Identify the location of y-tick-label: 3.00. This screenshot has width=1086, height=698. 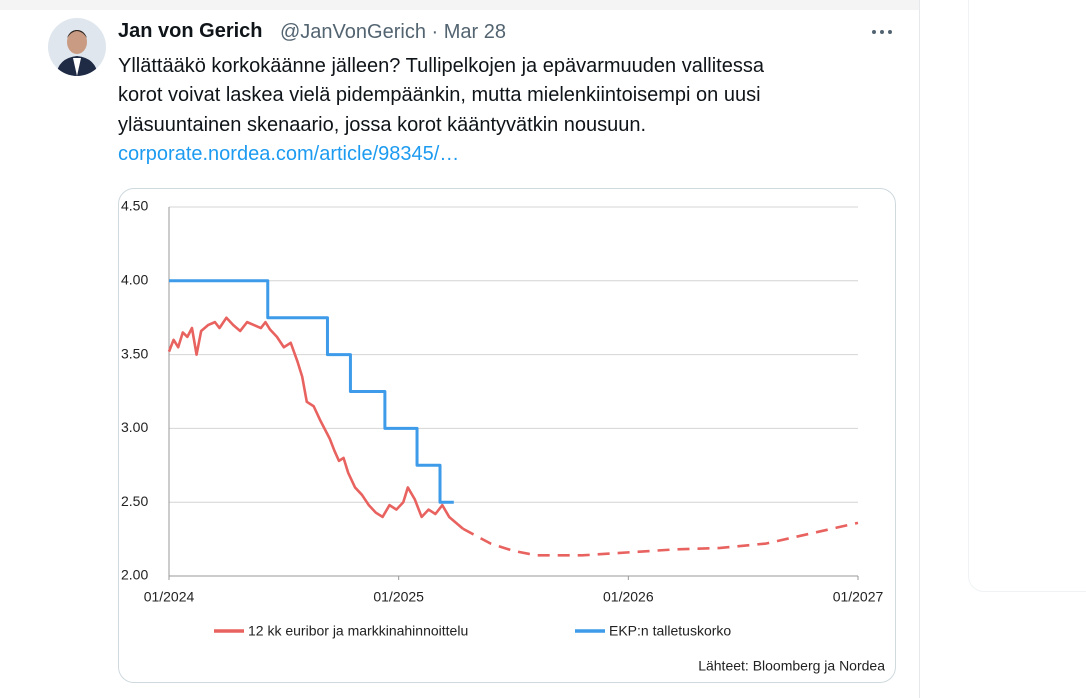
(134, 427).